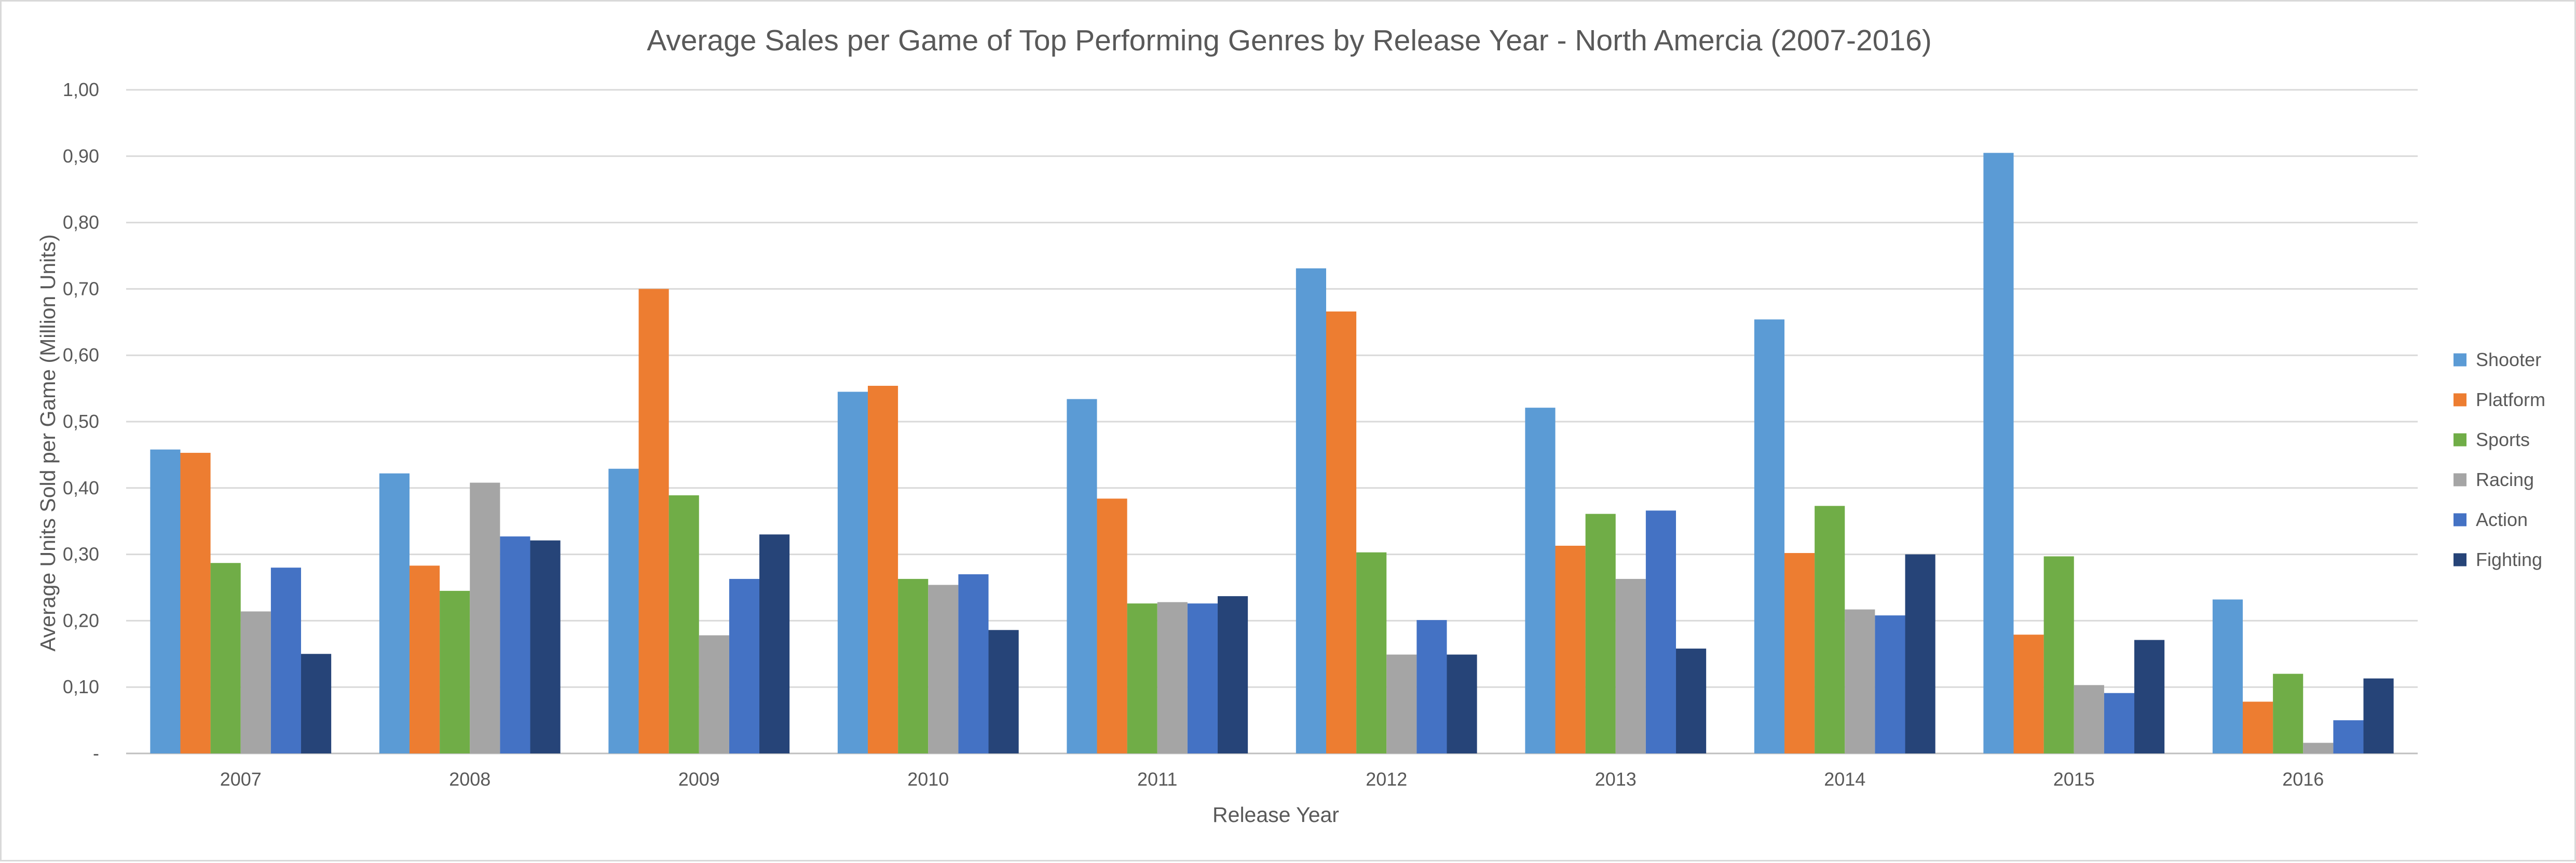  I want to click on legend-label: Platform, so click(2510, 400).